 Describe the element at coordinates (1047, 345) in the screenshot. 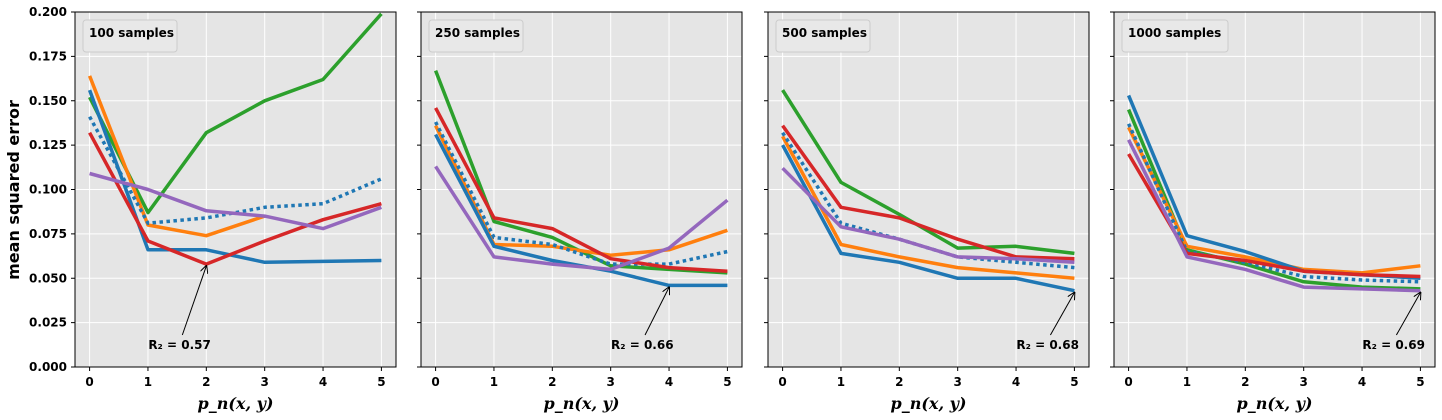

I see `annotation-label: R₂ = 0.68` at that location.